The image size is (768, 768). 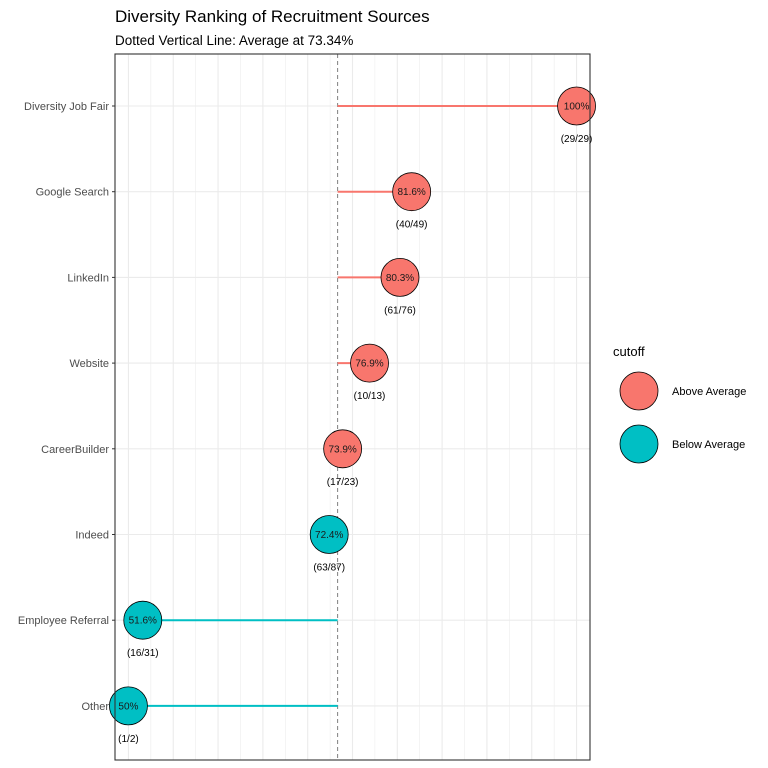 I want to click on legend: cutoff Above Average Below Average, so click(x=679, y=404).